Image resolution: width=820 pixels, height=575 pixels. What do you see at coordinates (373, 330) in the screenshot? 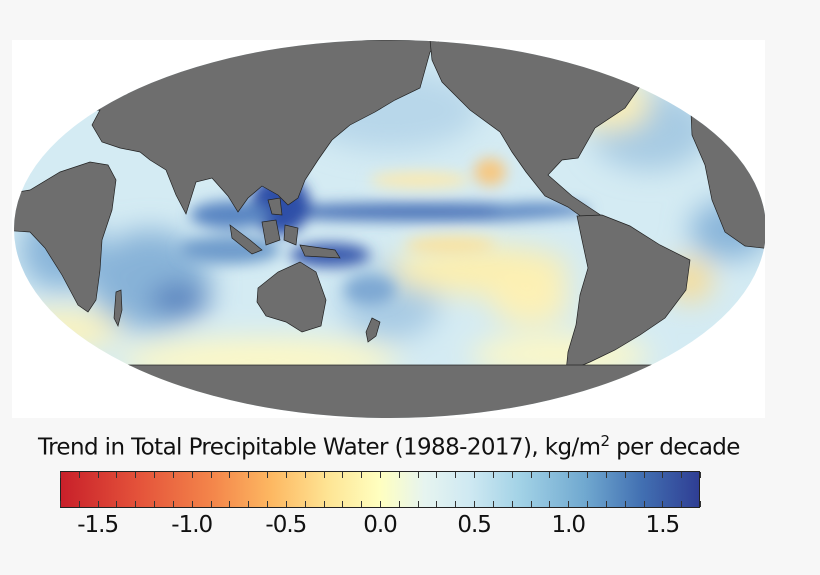
I see `new-zealand` at bounding box center [373, 330].